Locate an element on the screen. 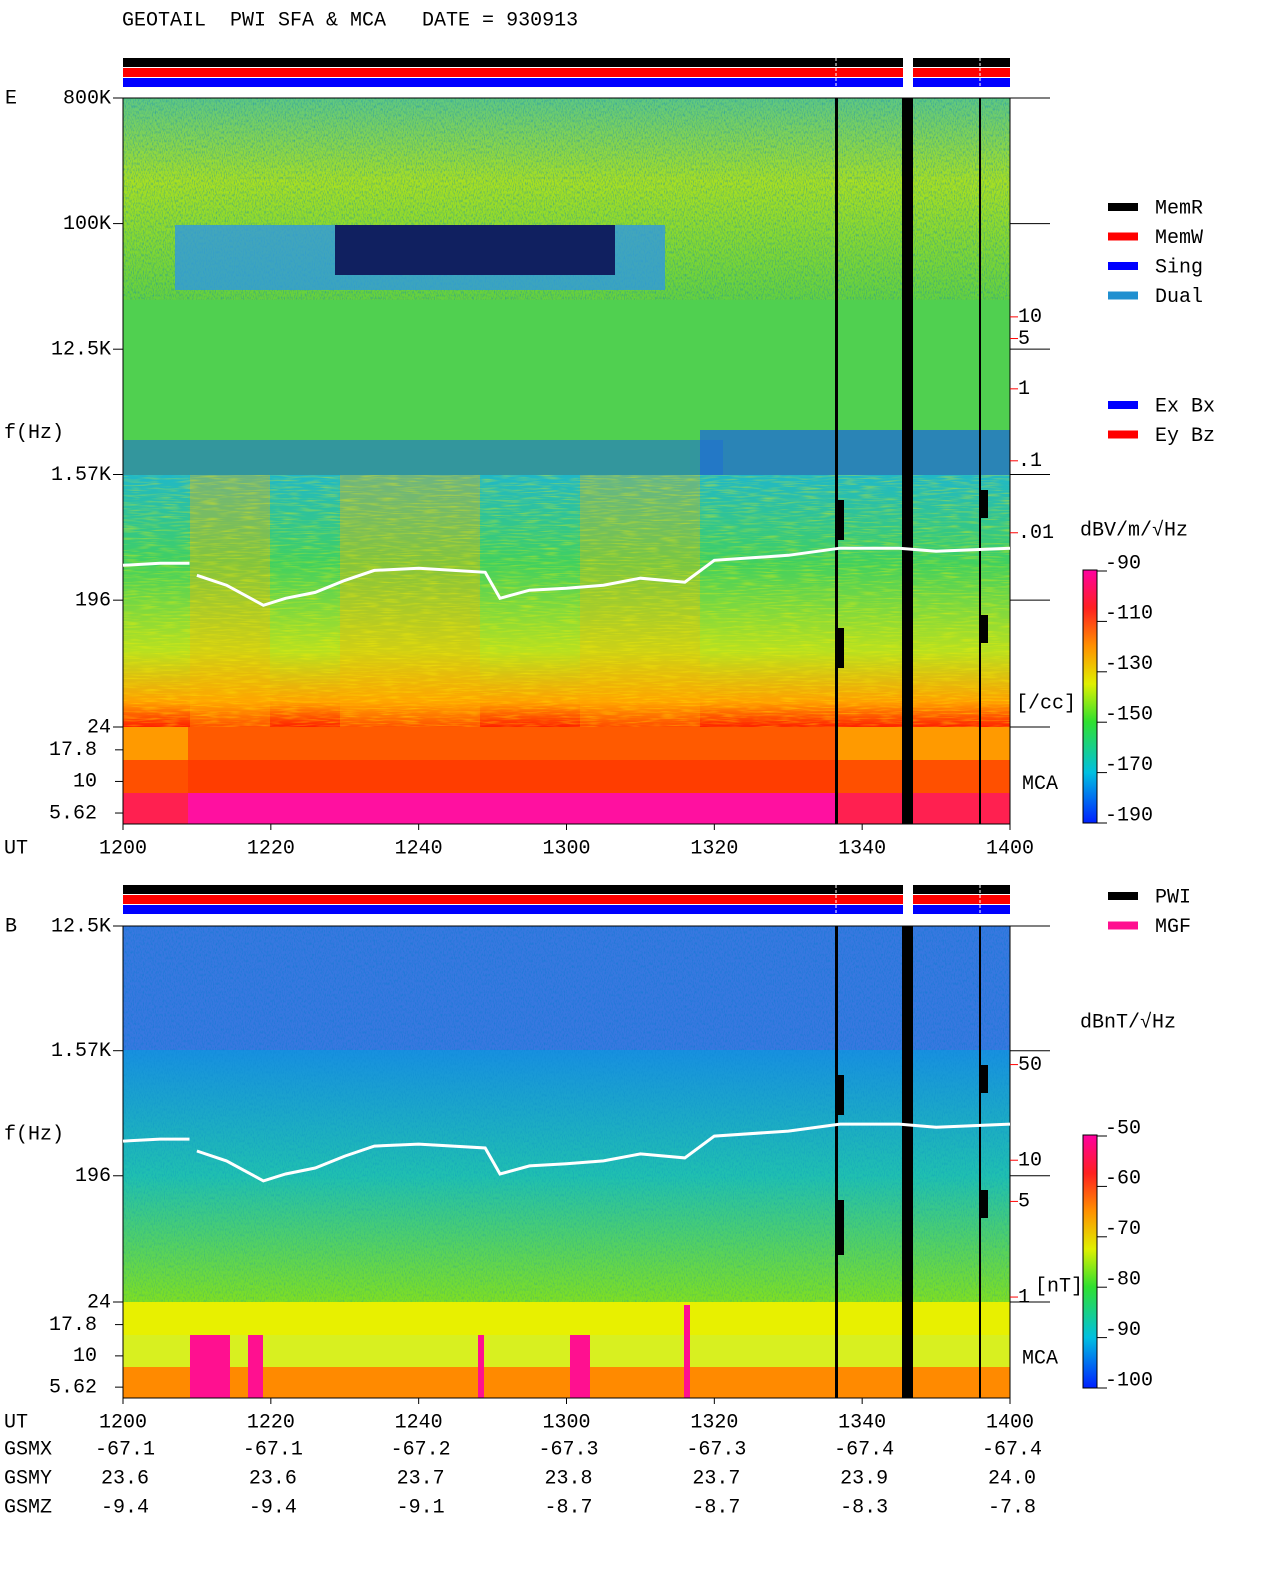  colorbar-tick-label: -60 is located at coordinates (1123, 1179).